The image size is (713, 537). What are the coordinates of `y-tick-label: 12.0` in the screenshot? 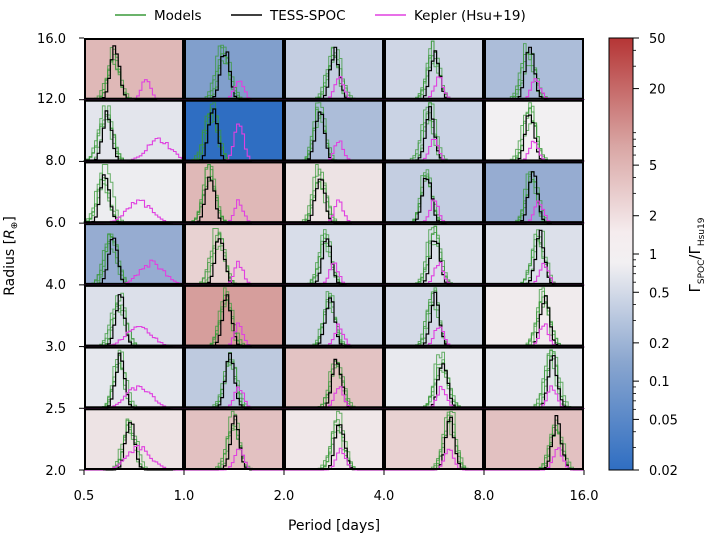 It's located at (51, 99).